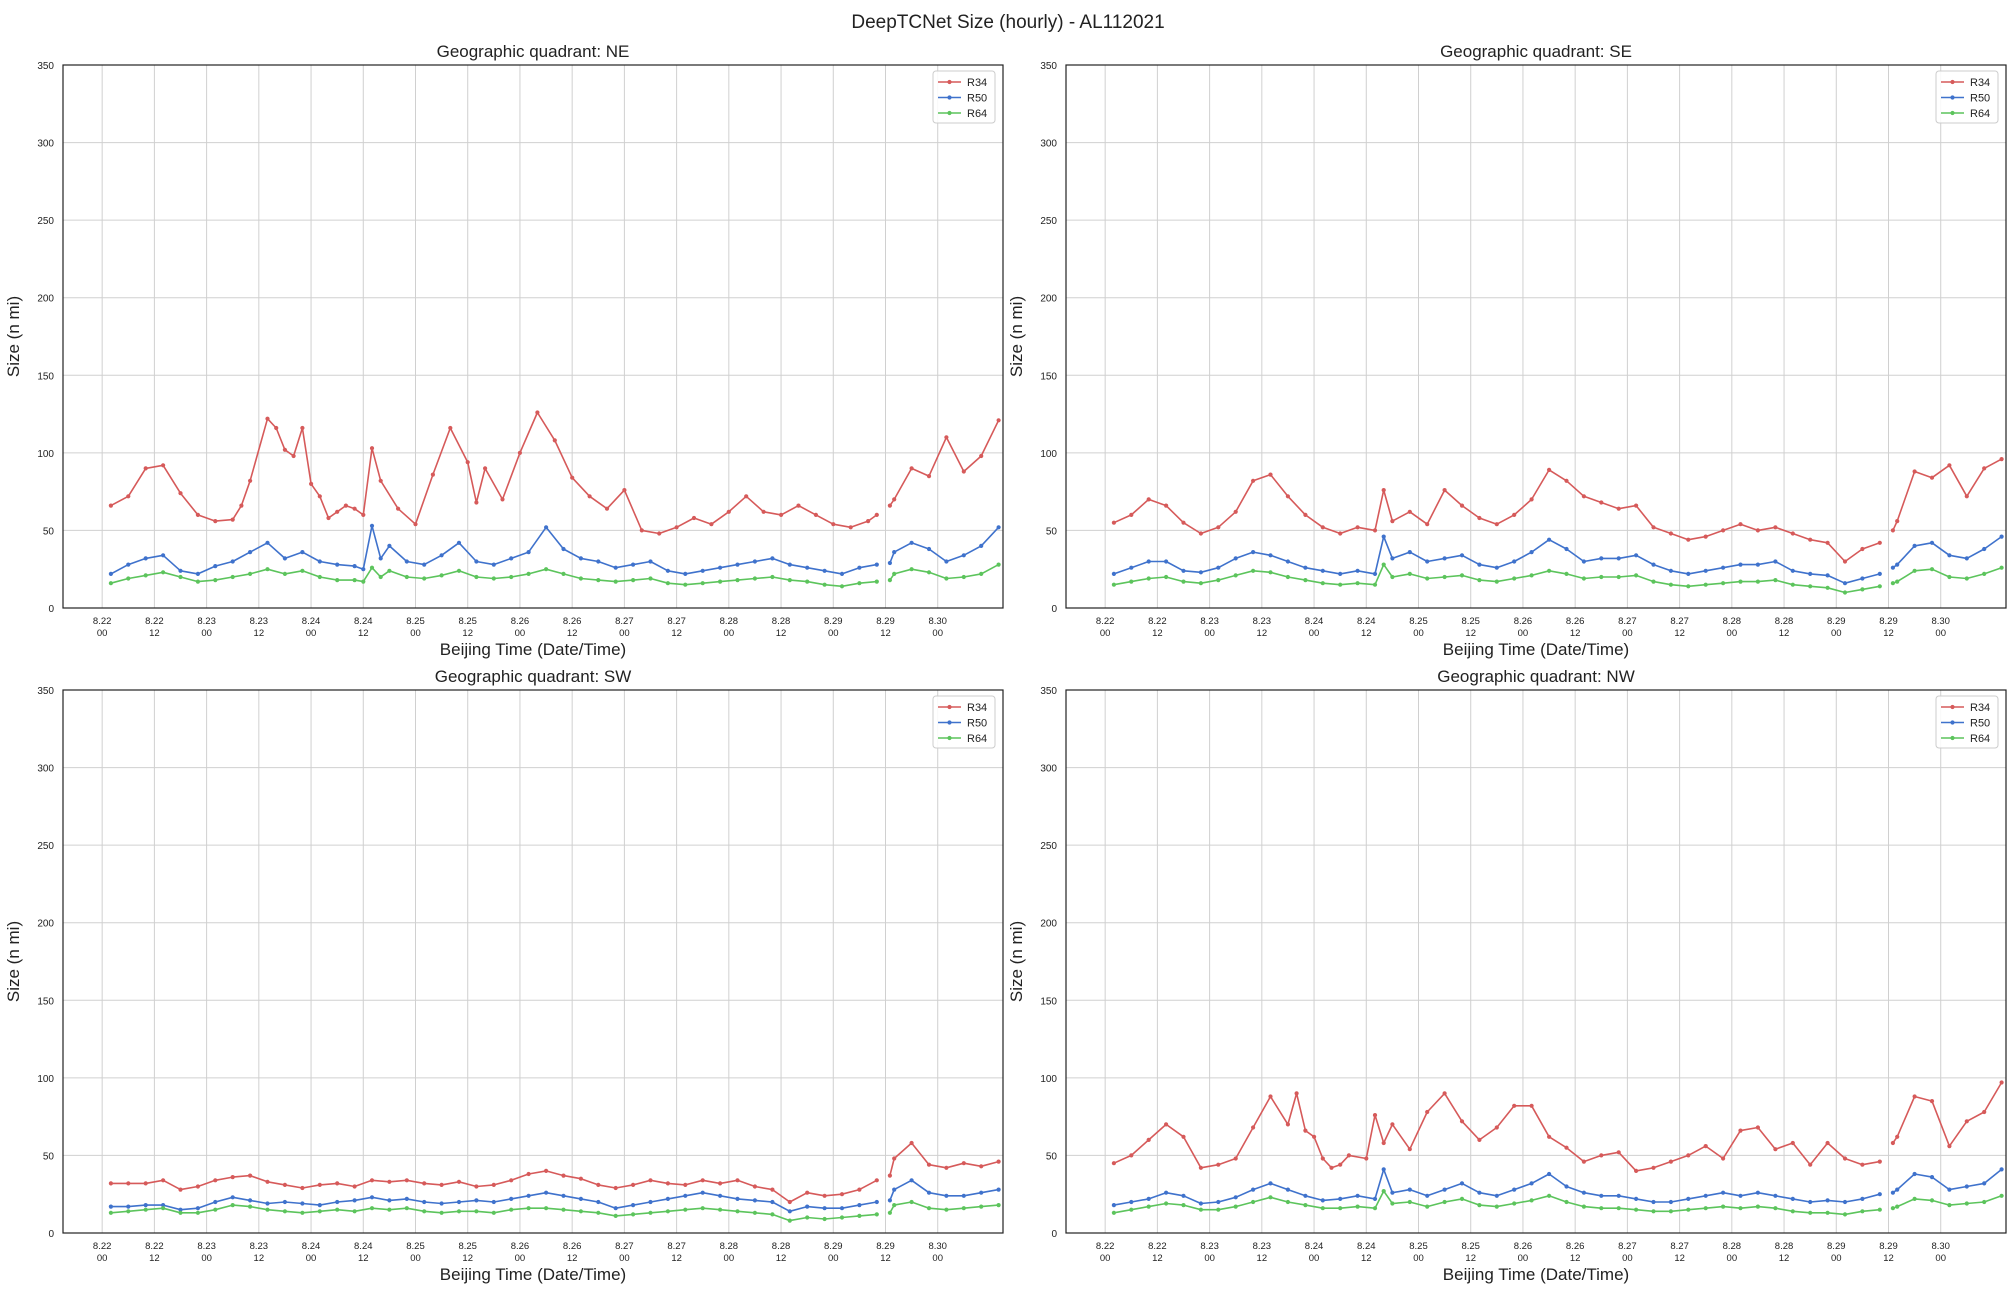  What do you see at coordinates (949, 722) in the screenshot?
I see `legend-marker-r50` at bounding box center [949, 722].